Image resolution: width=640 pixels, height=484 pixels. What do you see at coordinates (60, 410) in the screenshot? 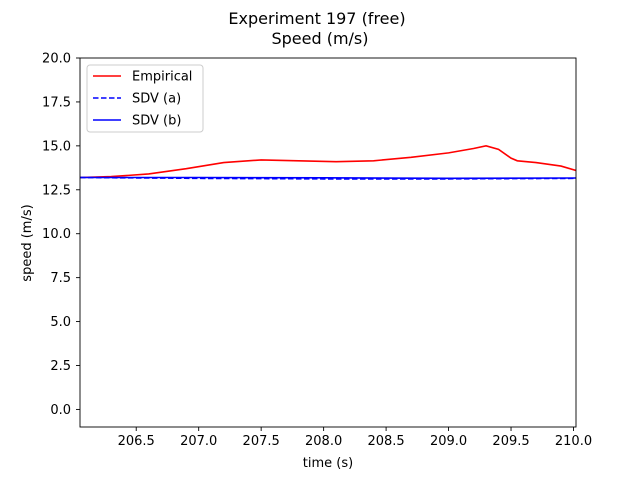
I see `y-tick-label: 0.0` at bounding box center [60, 410].